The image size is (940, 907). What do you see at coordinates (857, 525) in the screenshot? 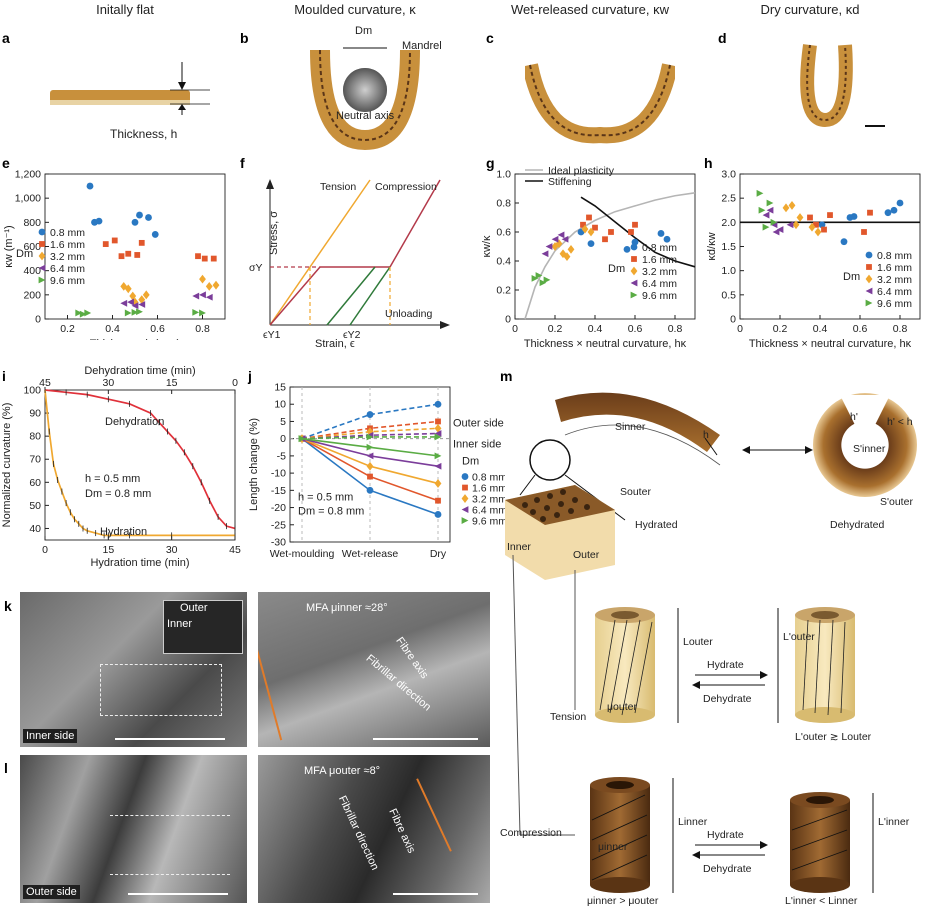
I see `m-dehydrated: Dehydrated` at bounding box center [857, 525].